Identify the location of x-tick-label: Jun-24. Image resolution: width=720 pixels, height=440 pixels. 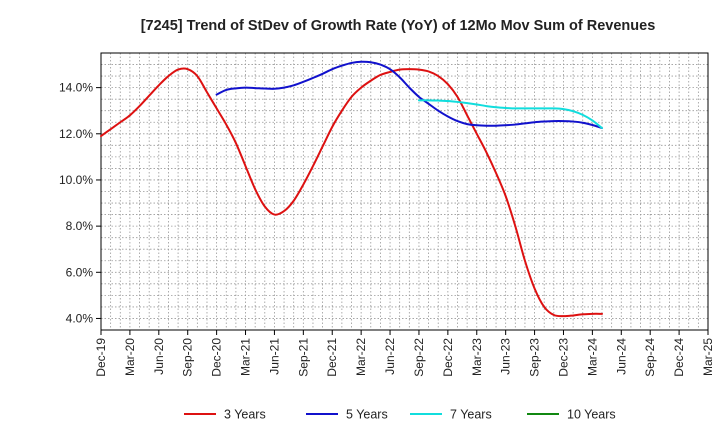
(621, 356).